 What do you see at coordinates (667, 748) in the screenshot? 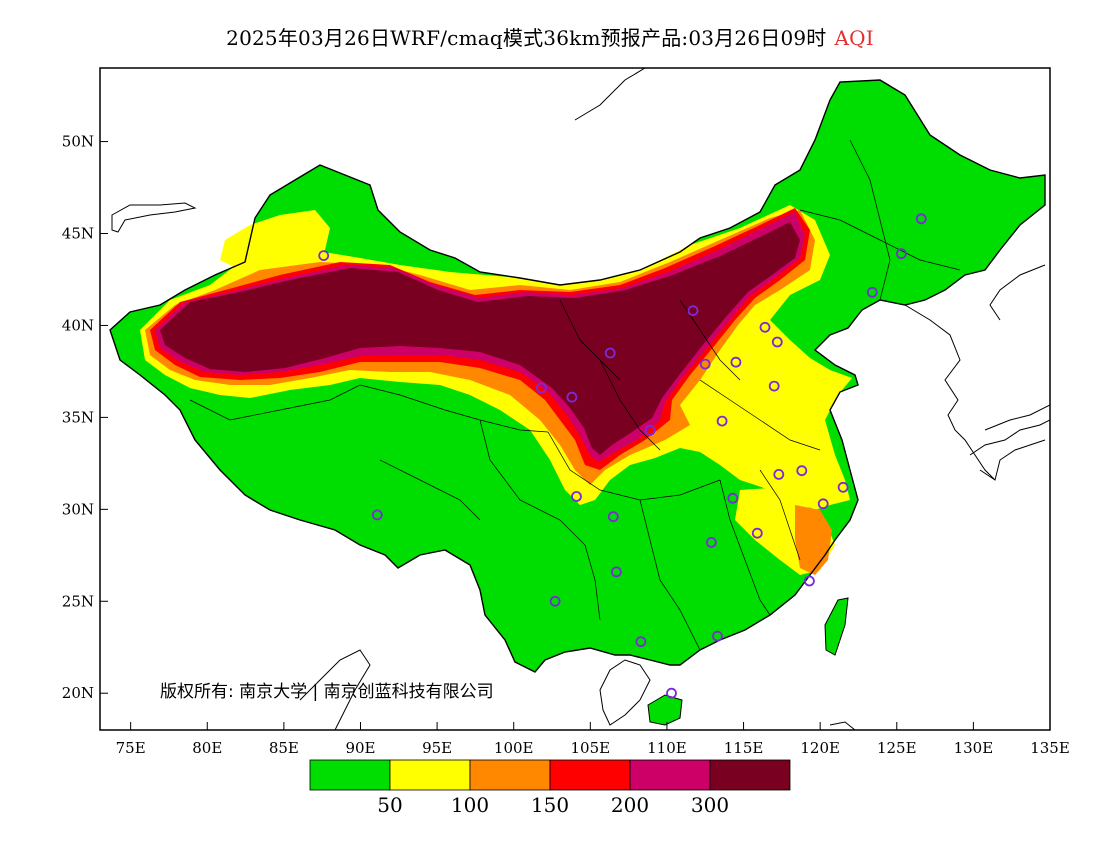
I see `lon-label: 110E` at bounding box center [667, 748].